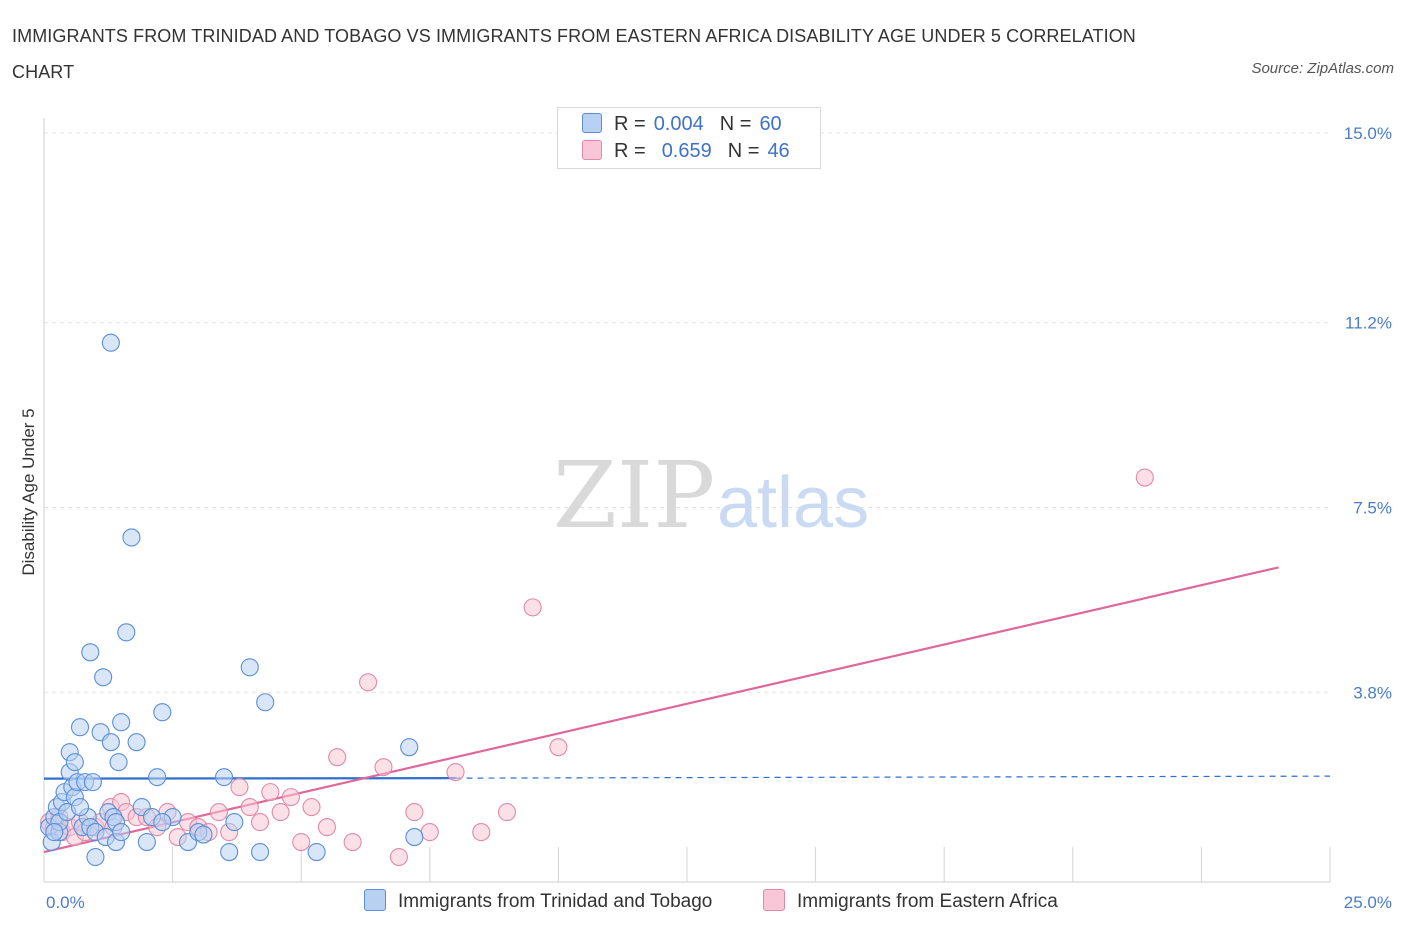 Image resolution: width=1406 pixels, height=930 pixels. I want to click on legend-row-trinidad: R = 0.004 N = 60, so click(682, 126).